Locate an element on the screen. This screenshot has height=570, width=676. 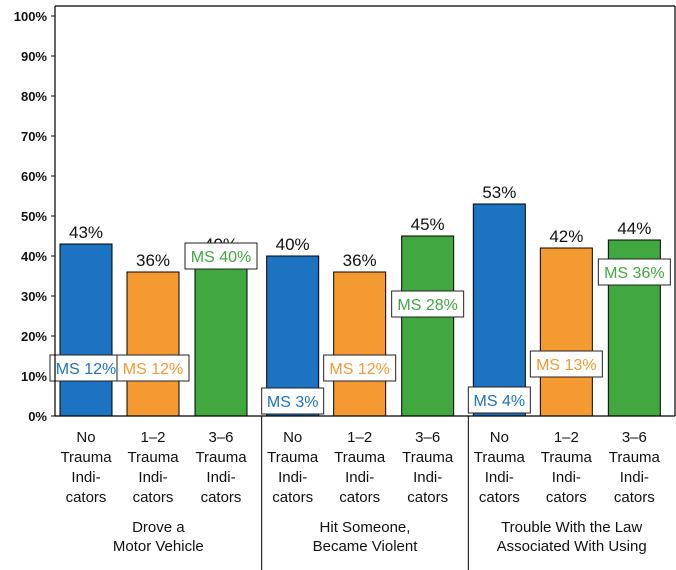
y-tick-label: 60% is located at coordinates (34, 176).